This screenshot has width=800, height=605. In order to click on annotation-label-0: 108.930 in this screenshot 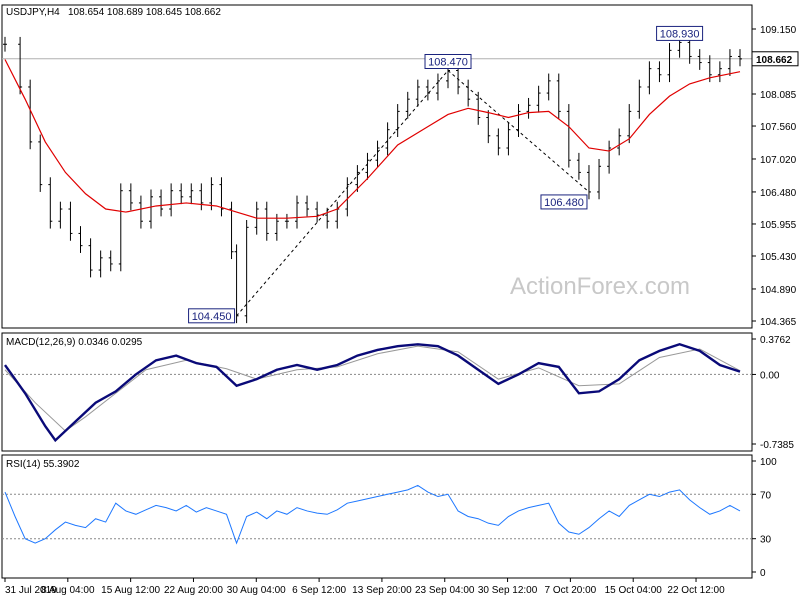, I will do `click(680, 34)`.